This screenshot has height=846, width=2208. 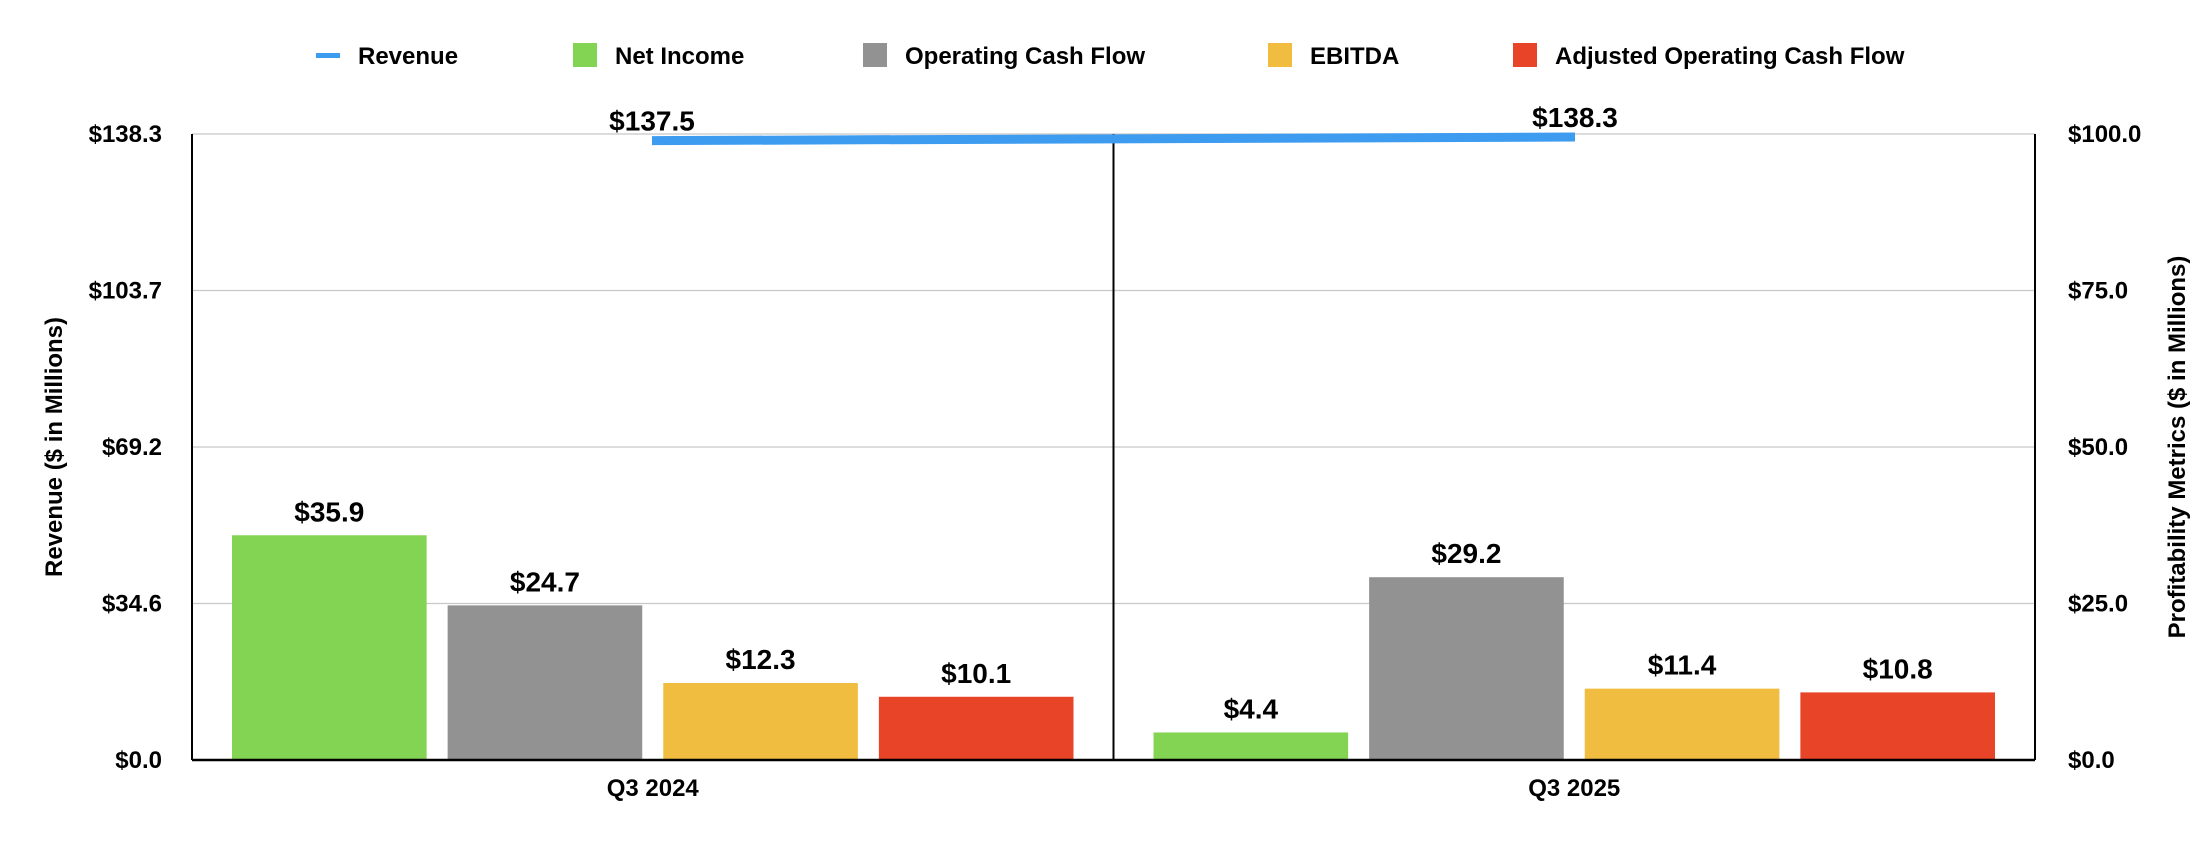 What do you see at coordinates (1730, 56) in the screenshot?
I see `legend-label-adjusted-operating-cash-flow: Adjusted Operating Cash Flow` at bounding box center [1730, 56].